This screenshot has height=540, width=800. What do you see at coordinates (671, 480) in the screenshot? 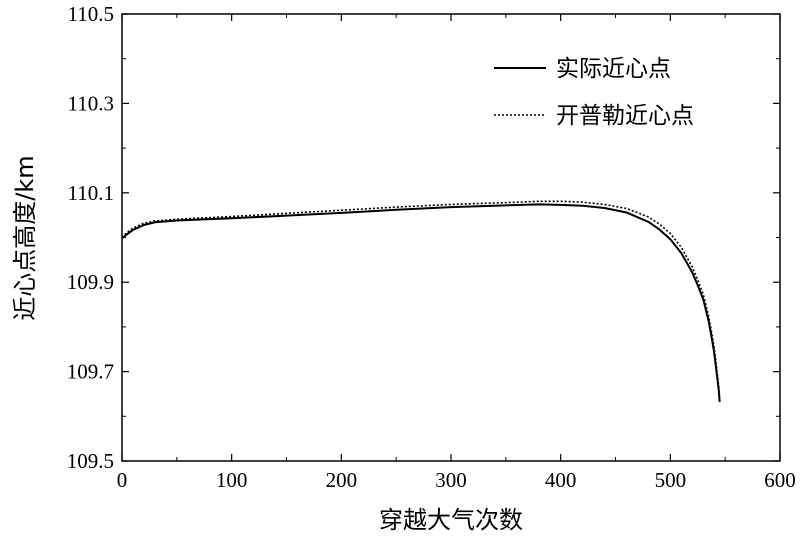
I see `x-tick-label: 500` at bounding box center [671, 480].